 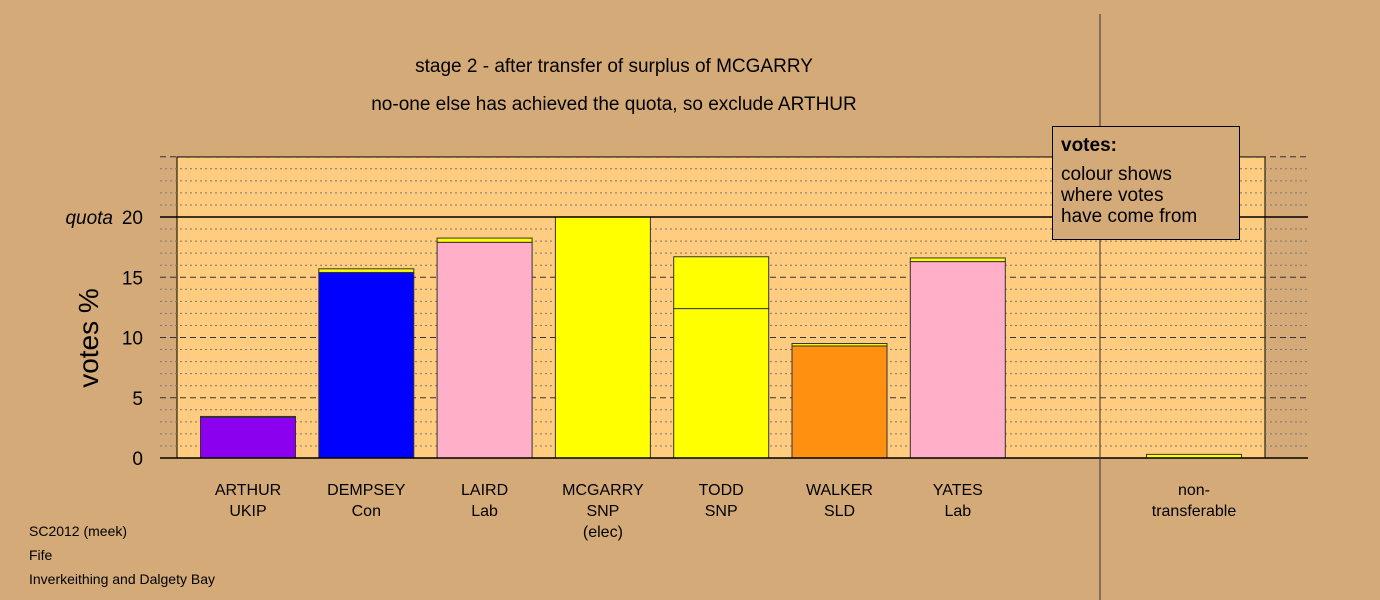 What do you see at coordinates (132, 218) in the screenshot?
I see `y-tick-label: 20` at bounding box center [132, 218].